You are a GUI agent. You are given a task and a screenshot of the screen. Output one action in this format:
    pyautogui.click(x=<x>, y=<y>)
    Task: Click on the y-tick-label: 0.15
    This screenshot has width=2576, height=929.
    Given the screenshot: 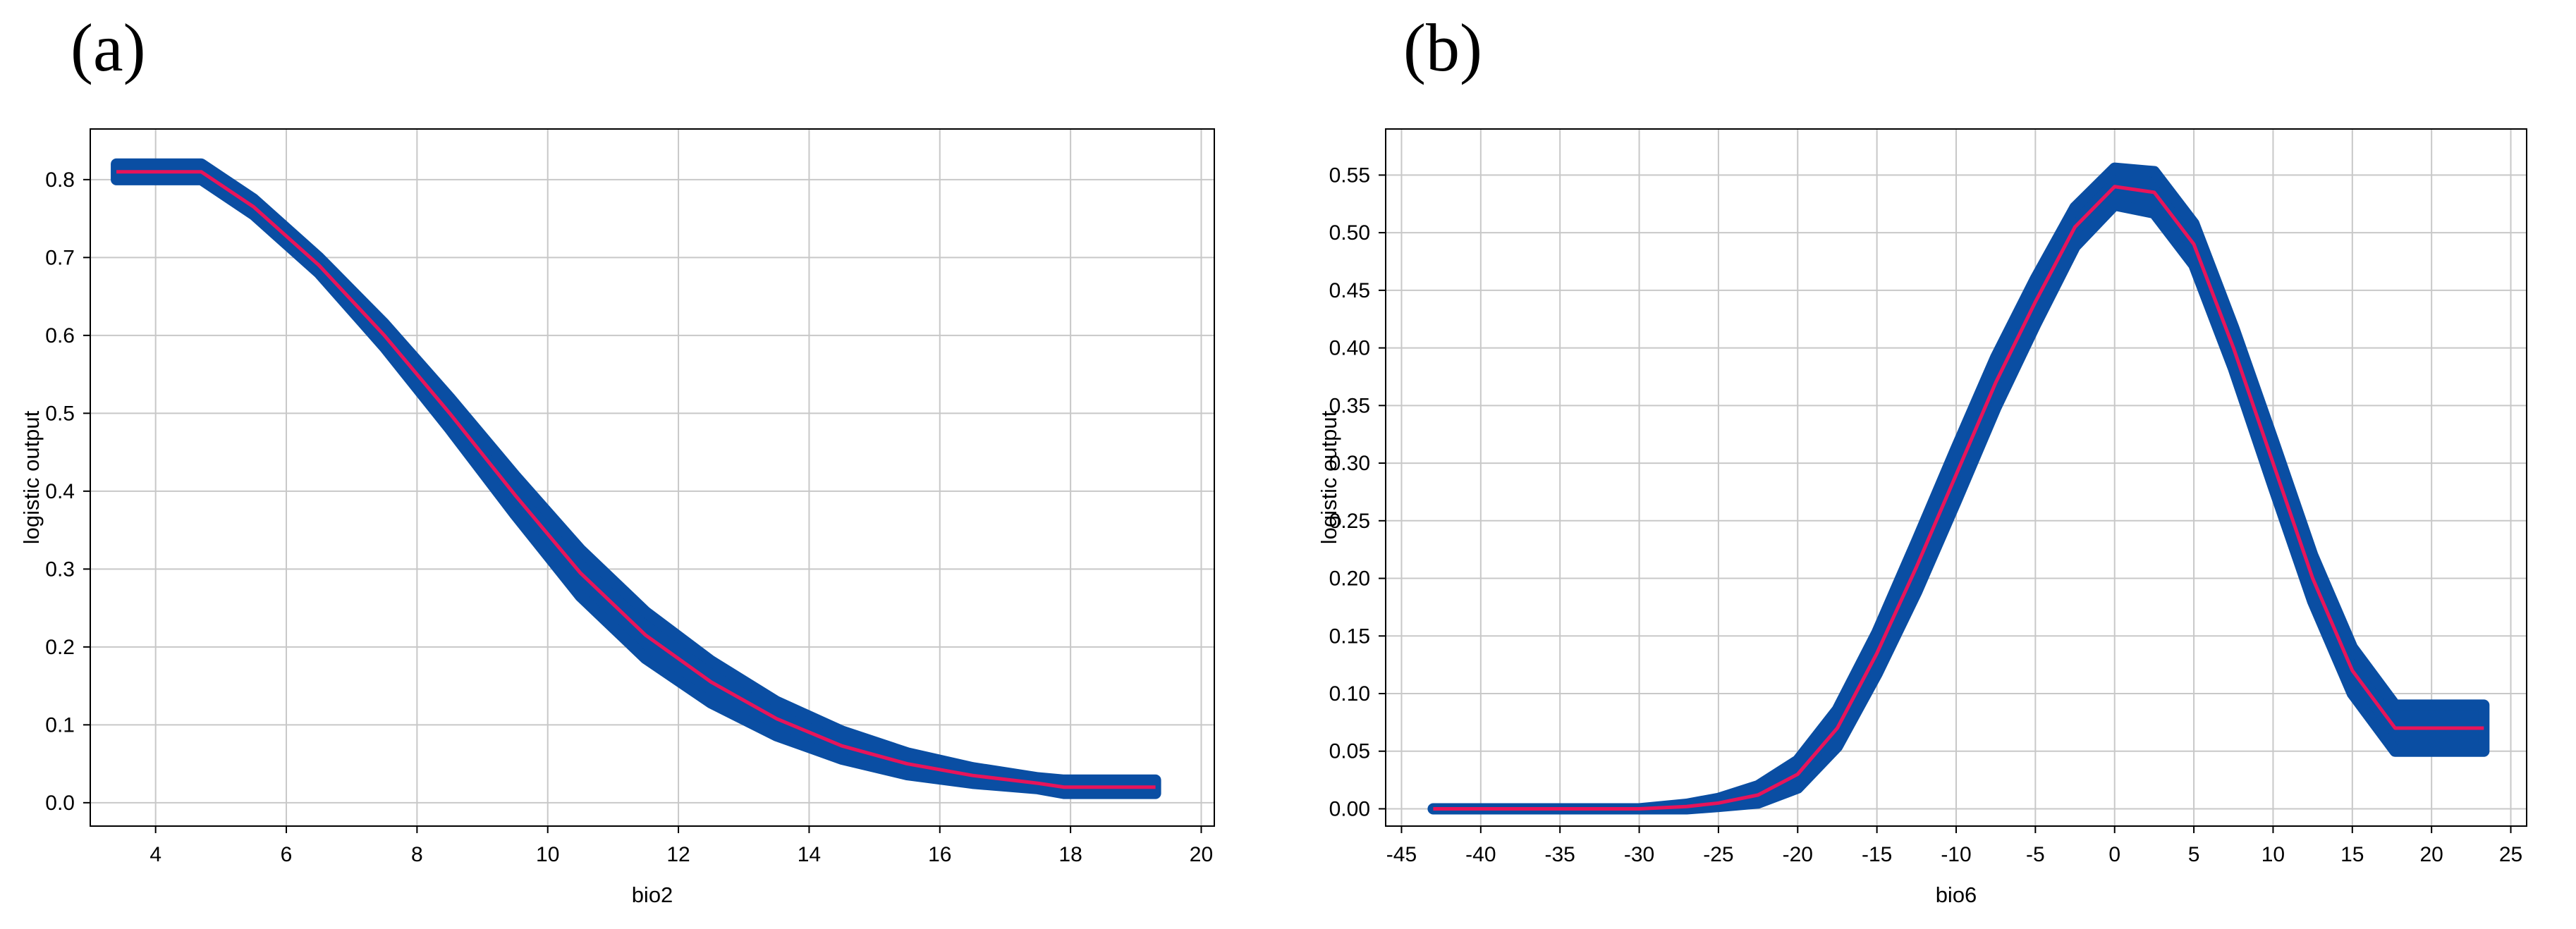 What is the action you would take?
    pyautogui.click(x=1349, y=636)
    